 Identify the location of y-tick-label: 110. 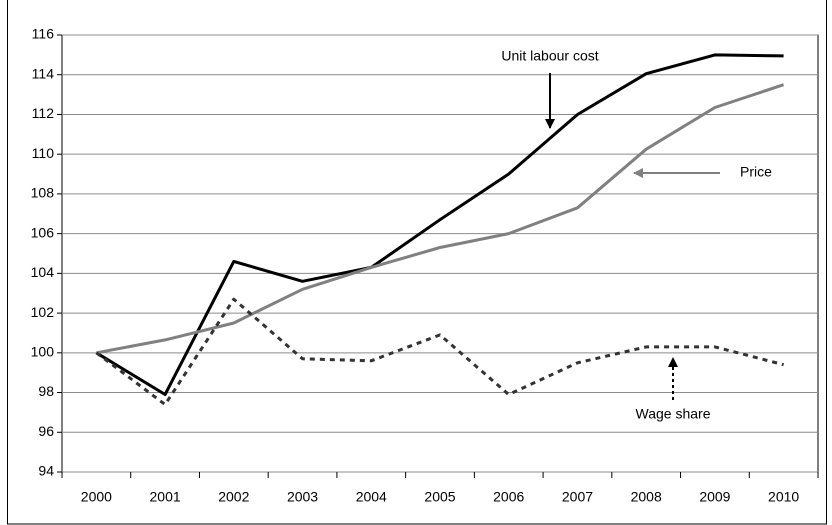
(43, 153).